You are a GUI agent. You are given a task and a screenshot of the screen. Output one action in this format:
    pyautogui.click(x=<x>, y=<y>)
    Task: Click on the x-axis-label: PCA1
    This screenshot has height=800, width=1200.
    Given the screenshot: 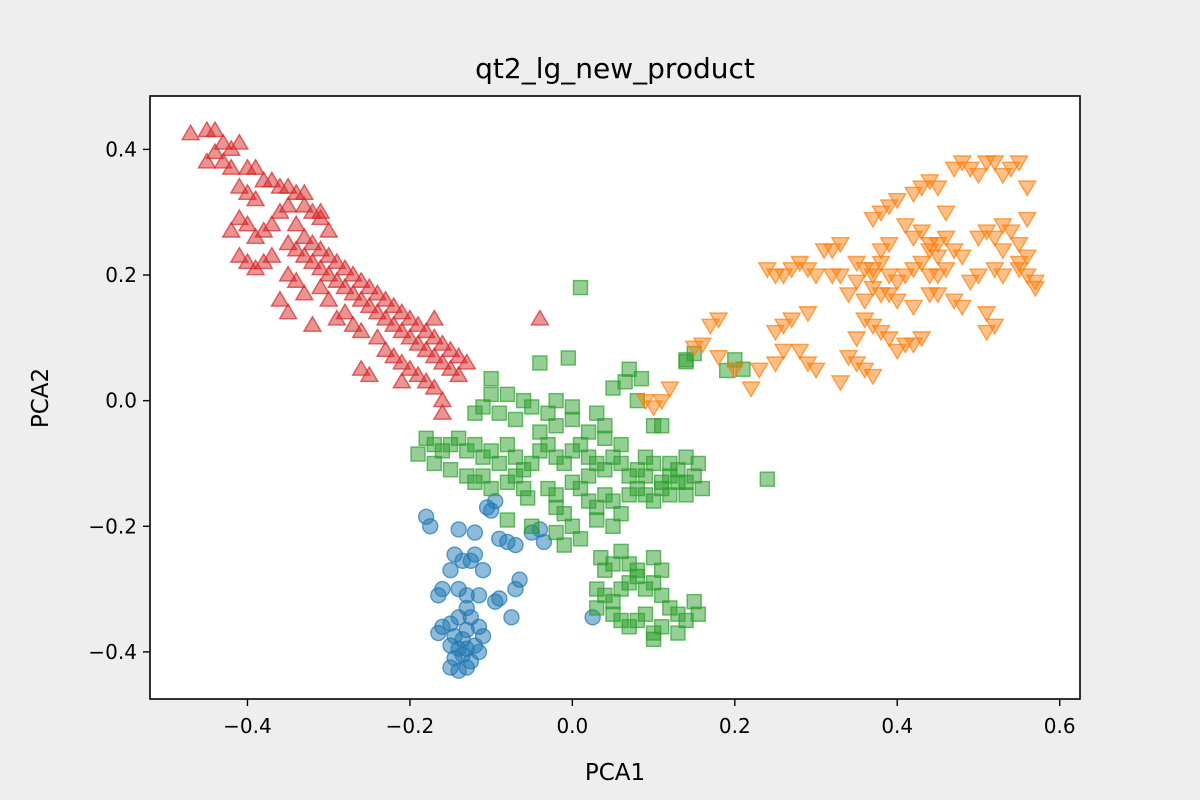 What is the action you would take?
    pyautogui.click(x=615, y=773)
    